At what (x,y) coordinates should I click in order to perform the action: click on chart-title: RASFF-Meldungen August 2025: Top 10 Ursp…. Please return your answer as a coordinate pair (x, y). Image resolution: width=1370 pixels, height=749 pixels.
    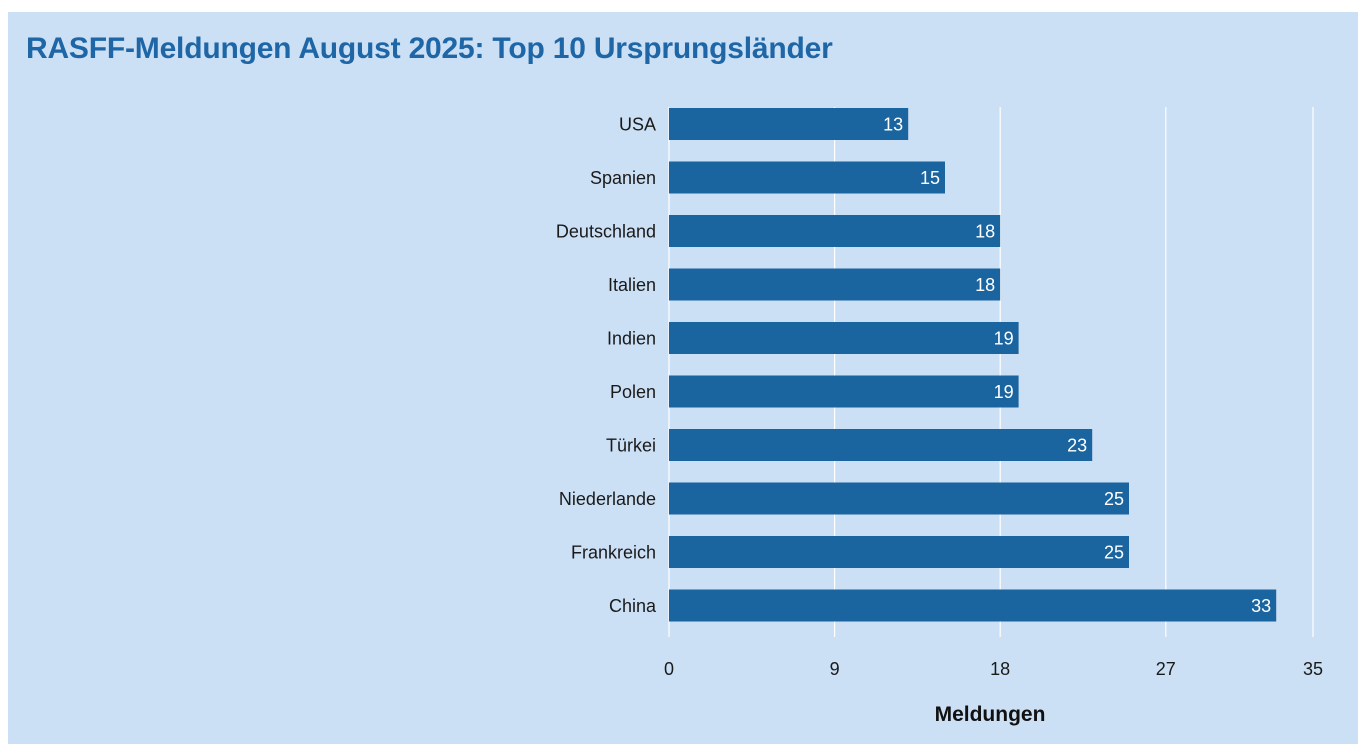
    Looking at the image, I should click on (429, 48).